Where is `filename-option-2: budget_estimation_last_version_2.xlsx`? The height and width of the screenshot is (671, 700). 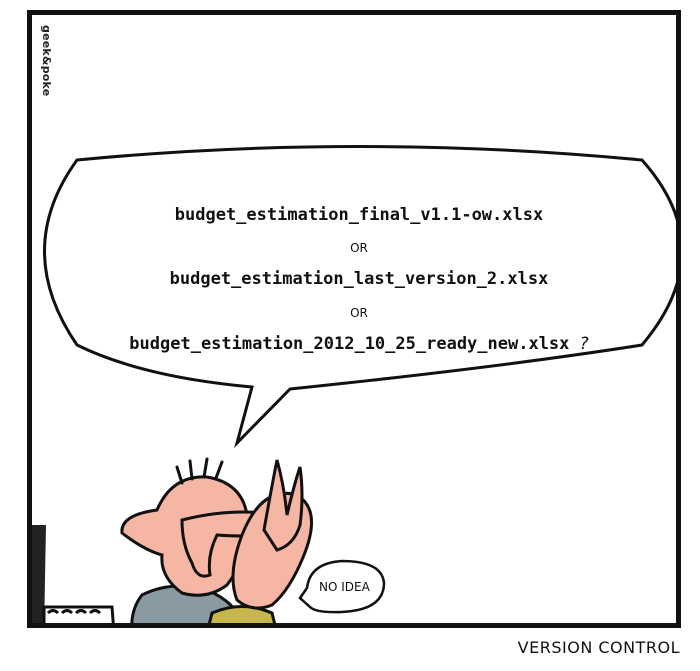 filename-option-2: budget_estimation_last_version_2.xlsx is located at coordinates (359, 279).